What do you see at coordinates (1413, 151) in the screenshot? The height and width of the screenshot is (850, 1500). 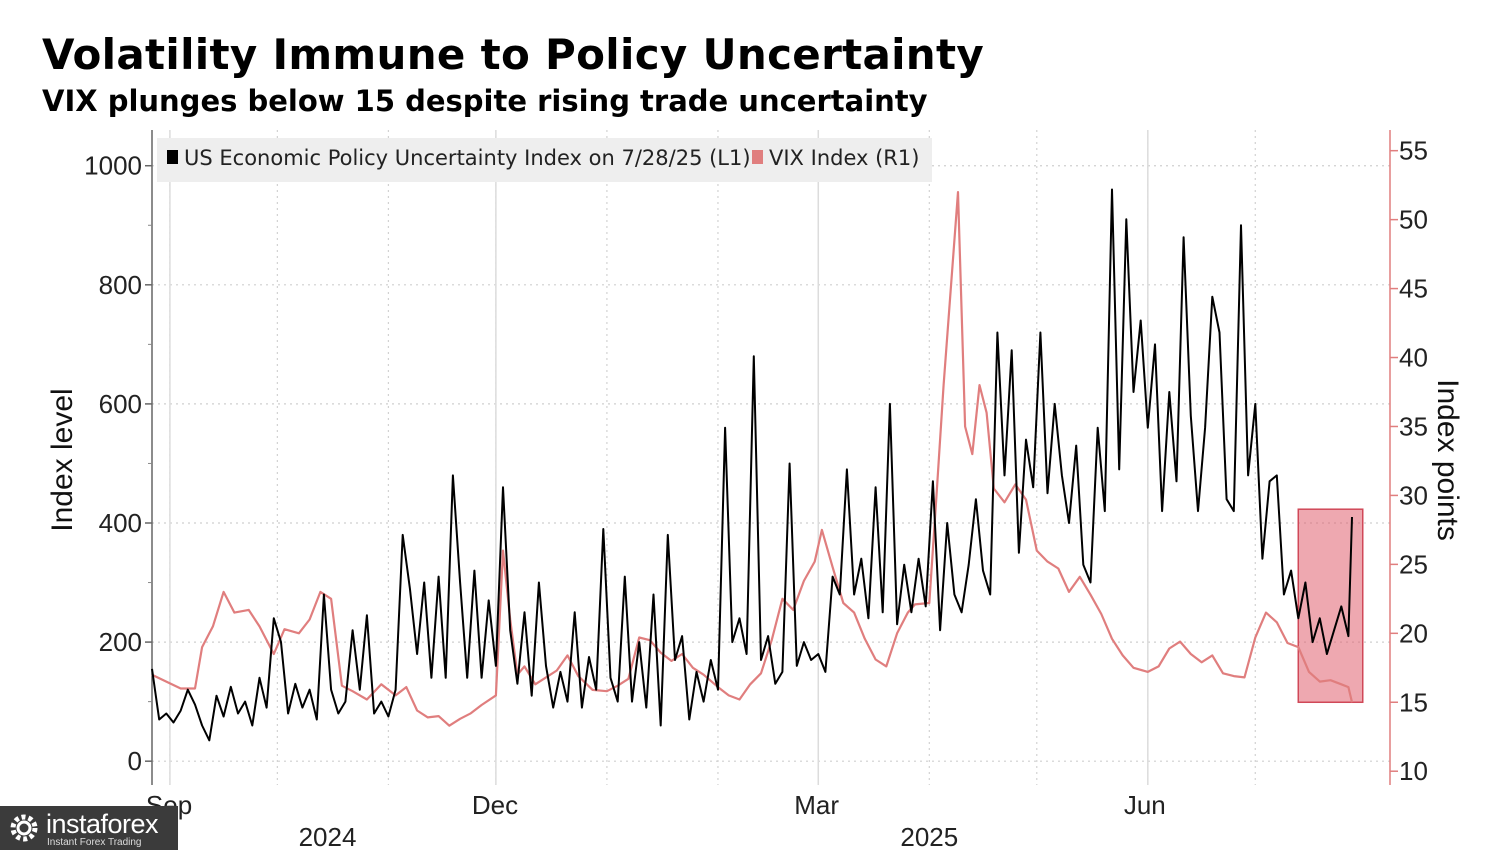 I see `y-right-tick-label: 55` at bounding box center [1413, 151].